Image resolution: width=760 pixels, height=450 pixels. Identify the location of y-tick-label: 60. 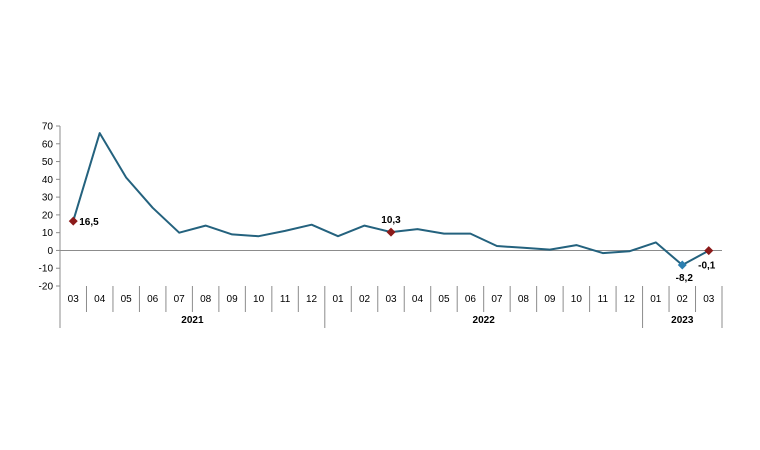
(48, 144).